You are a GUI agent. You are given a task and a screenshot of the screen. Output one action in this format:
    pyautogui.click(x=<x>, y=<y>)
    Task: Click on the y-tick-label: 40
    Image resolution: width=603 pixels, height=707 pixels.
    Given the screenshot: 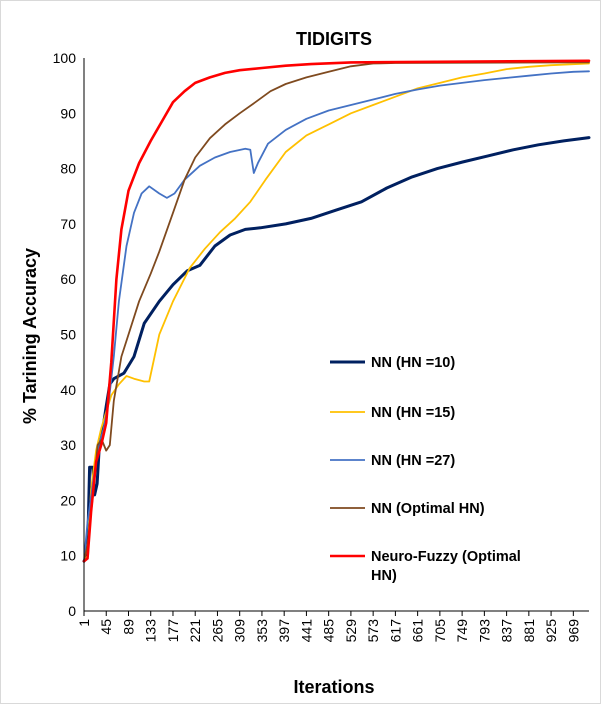 What is the action you would take?
    pyautogui.click(x=68, y=390)
    